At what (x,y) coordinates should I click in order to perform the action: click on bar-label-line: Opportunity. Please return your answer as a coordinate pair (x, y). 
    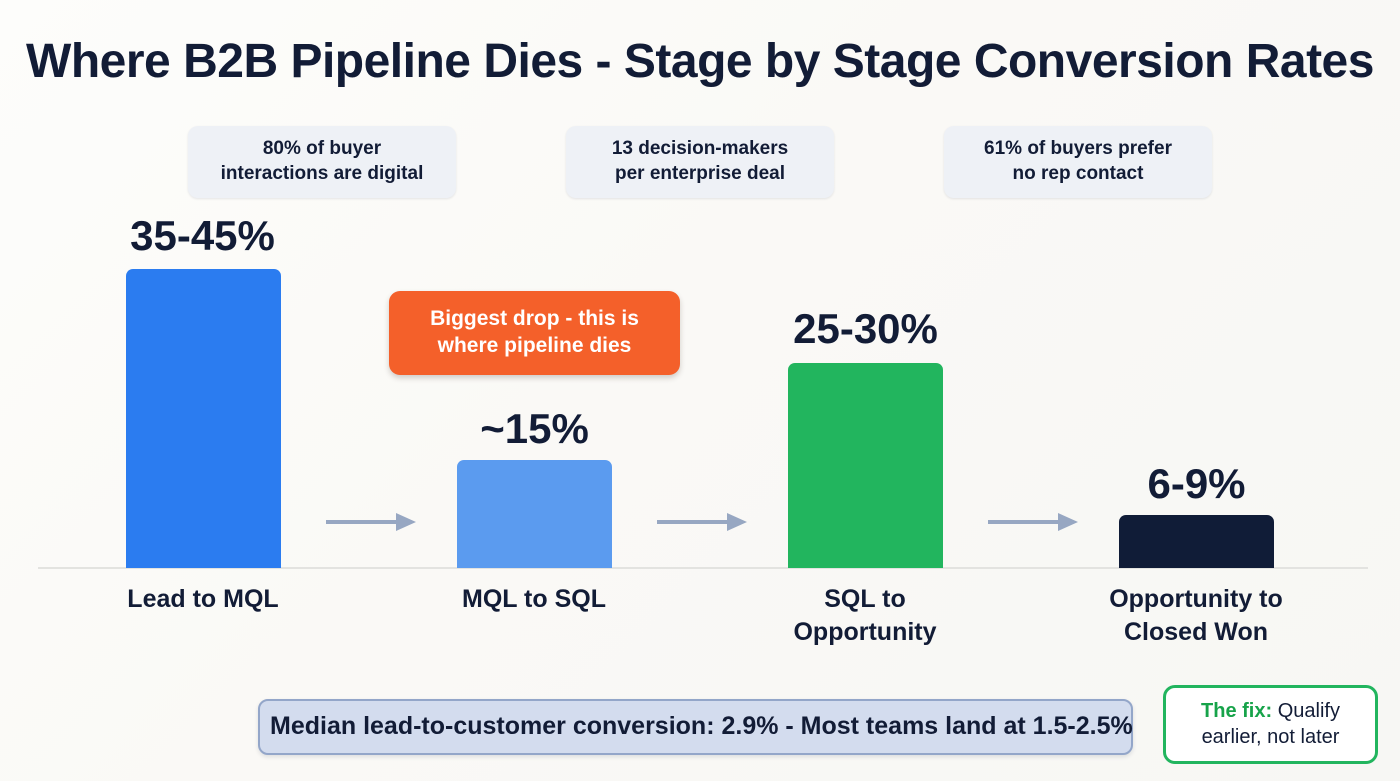
    Looking at the image, I should click on (865, 632).